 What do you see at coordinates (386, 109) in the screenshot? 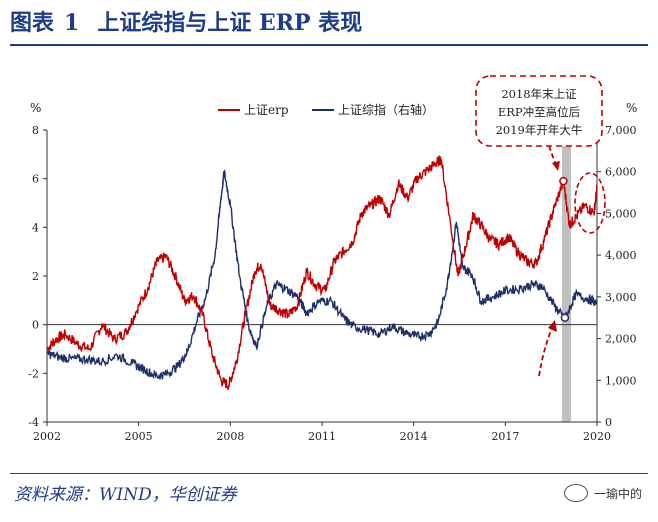
I see `legend-label-index: 上证综指（右轴）` at bounding box center [386, 109].